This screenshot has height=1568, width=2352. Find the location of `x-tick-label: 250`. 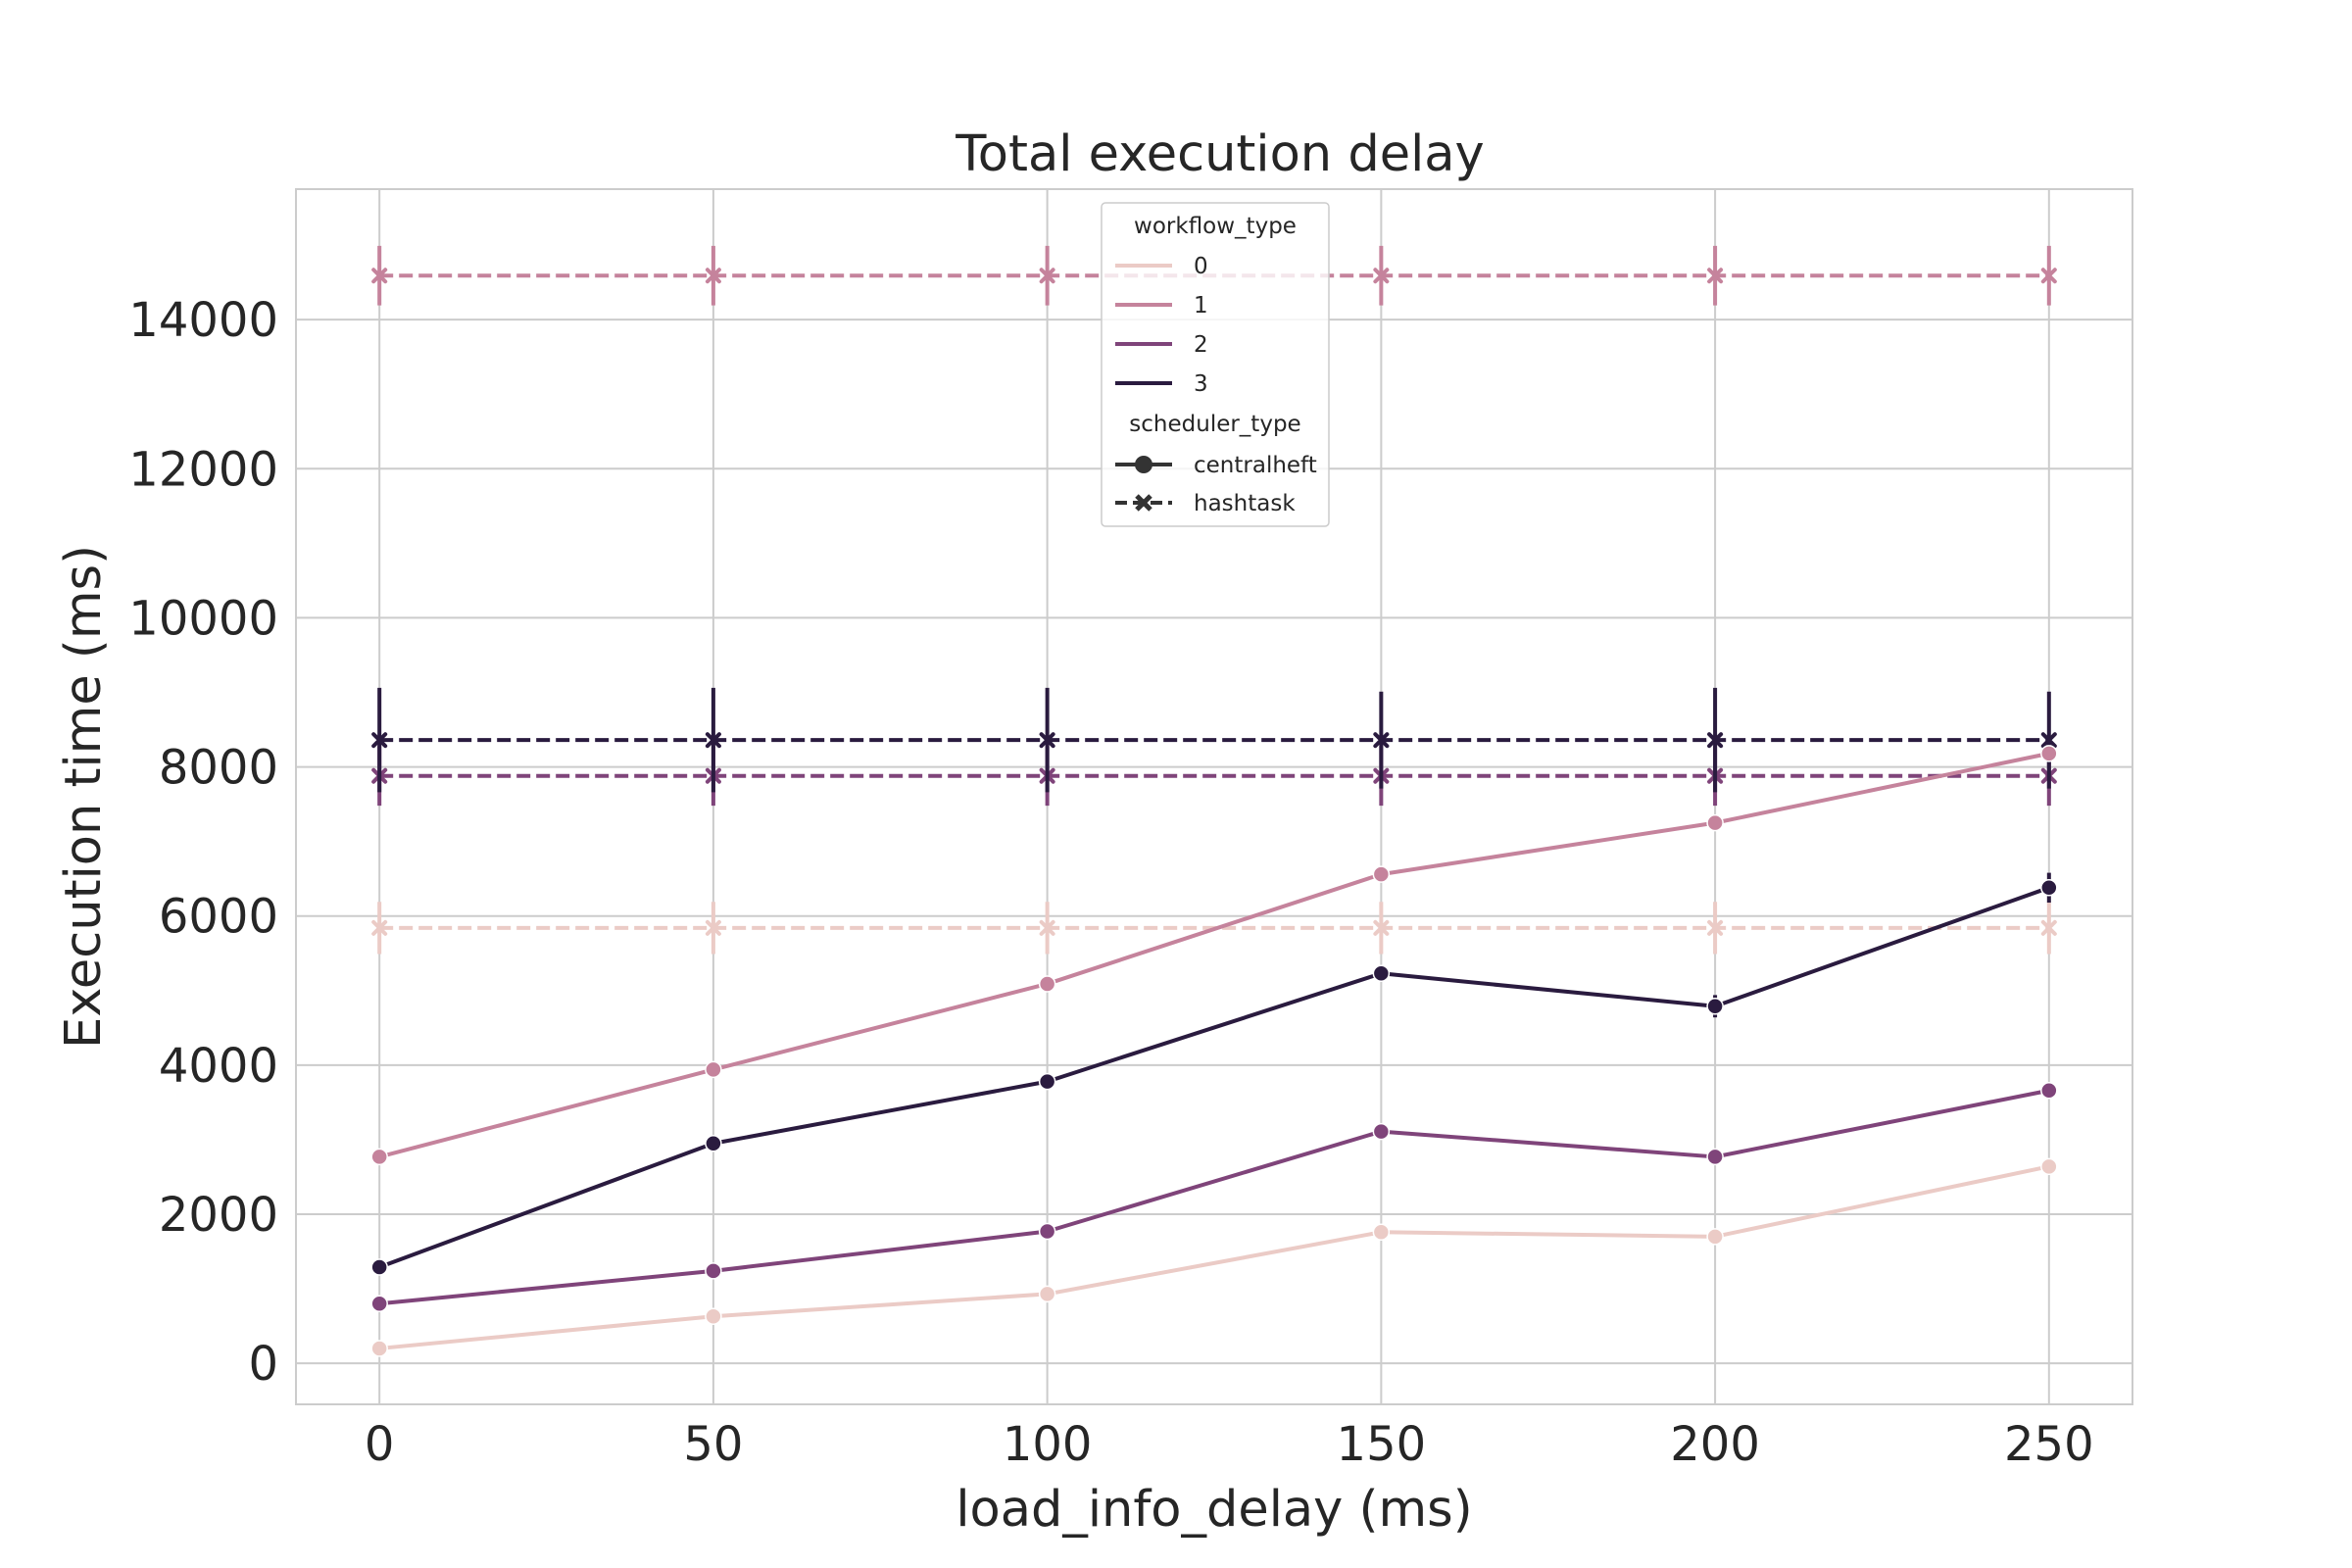

x-tick-label: 250 is located at coordinates (2049, 1444).